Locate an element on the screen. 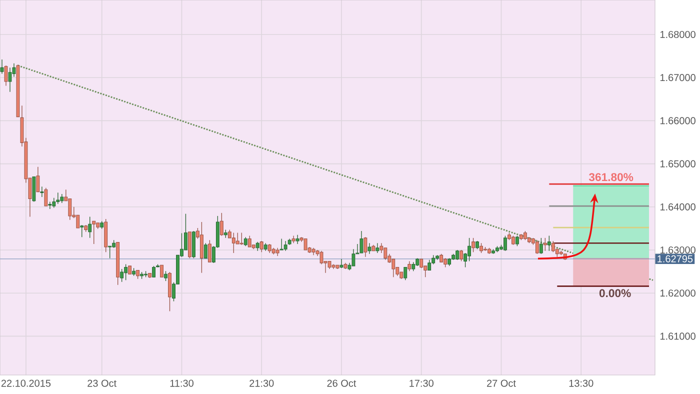  annotation: 0.00% is located at coordinates (615, 293).